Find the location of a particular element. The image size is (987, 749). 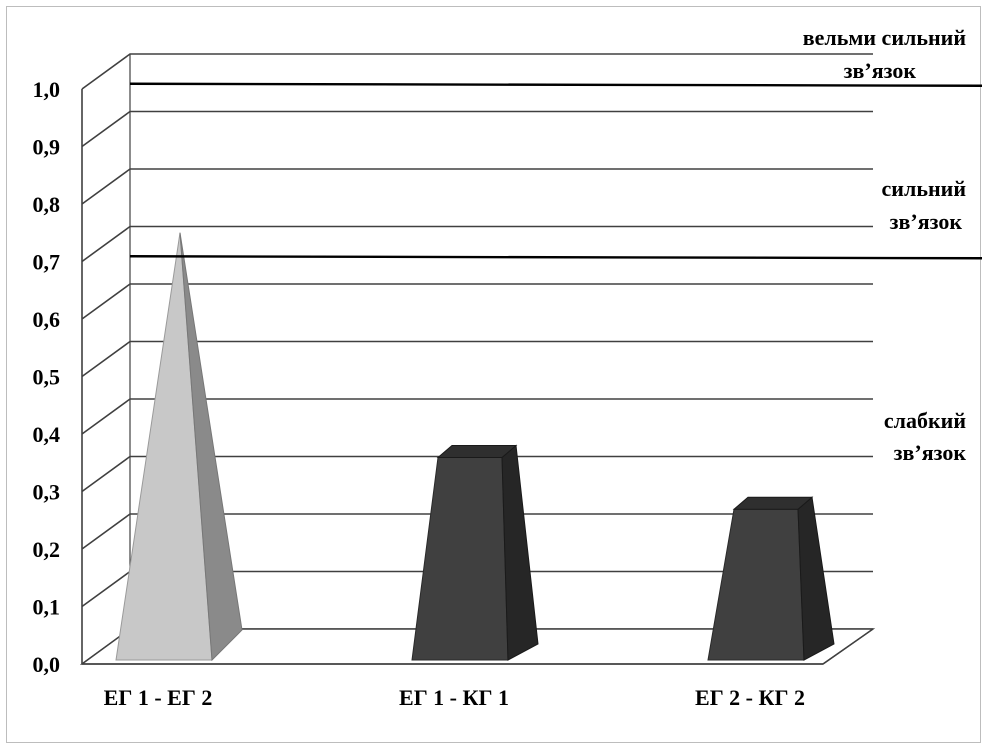

y-tick-label: 0,3 is located at coordinates (47, 492).